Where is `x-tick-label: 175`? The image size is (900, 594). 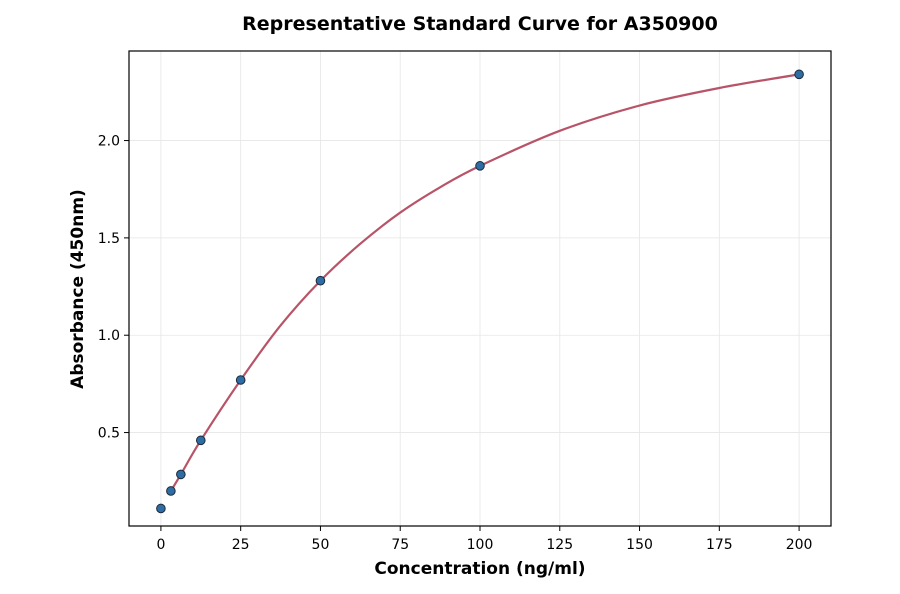 x-tick-label: 175 is located at coordinates (719, 545).